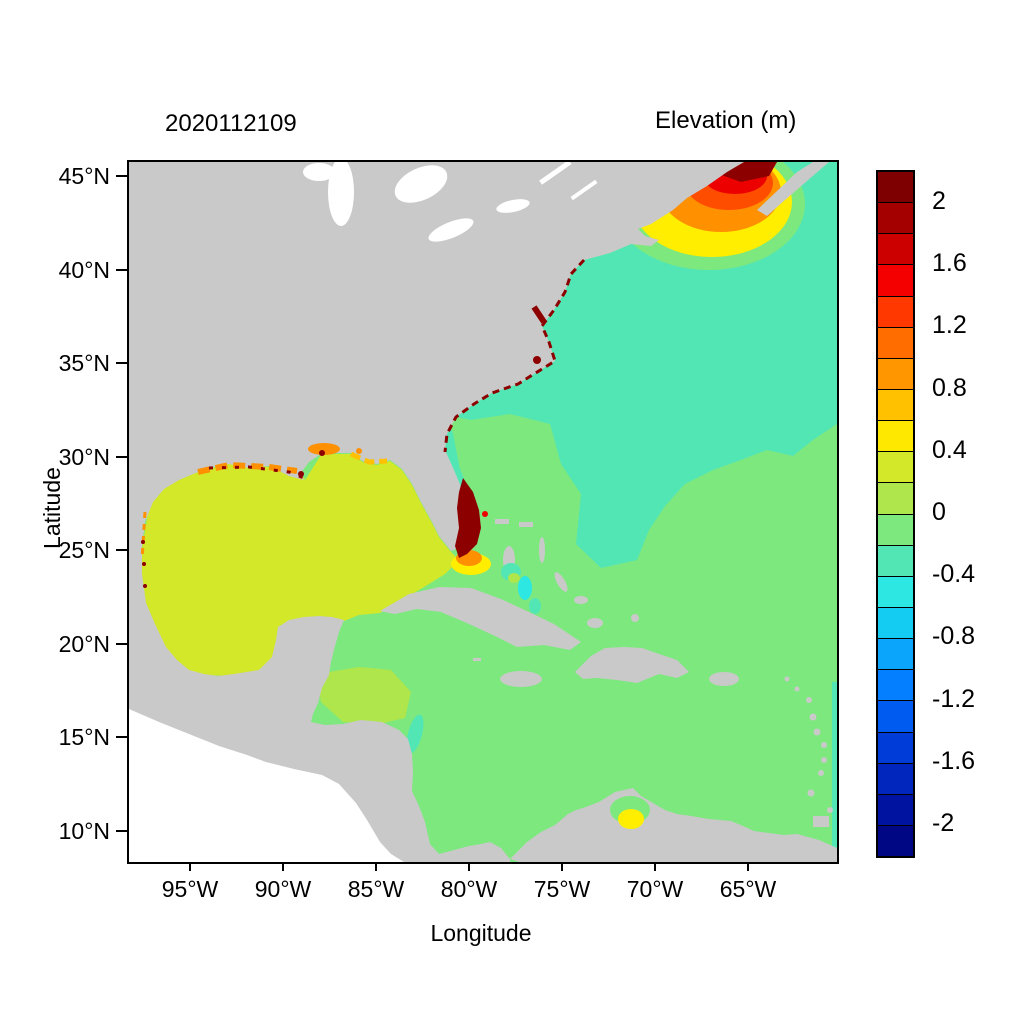  Describe the element at coordinates (632, 665) in the screenshot. I see `island-hispaniola` at that location.